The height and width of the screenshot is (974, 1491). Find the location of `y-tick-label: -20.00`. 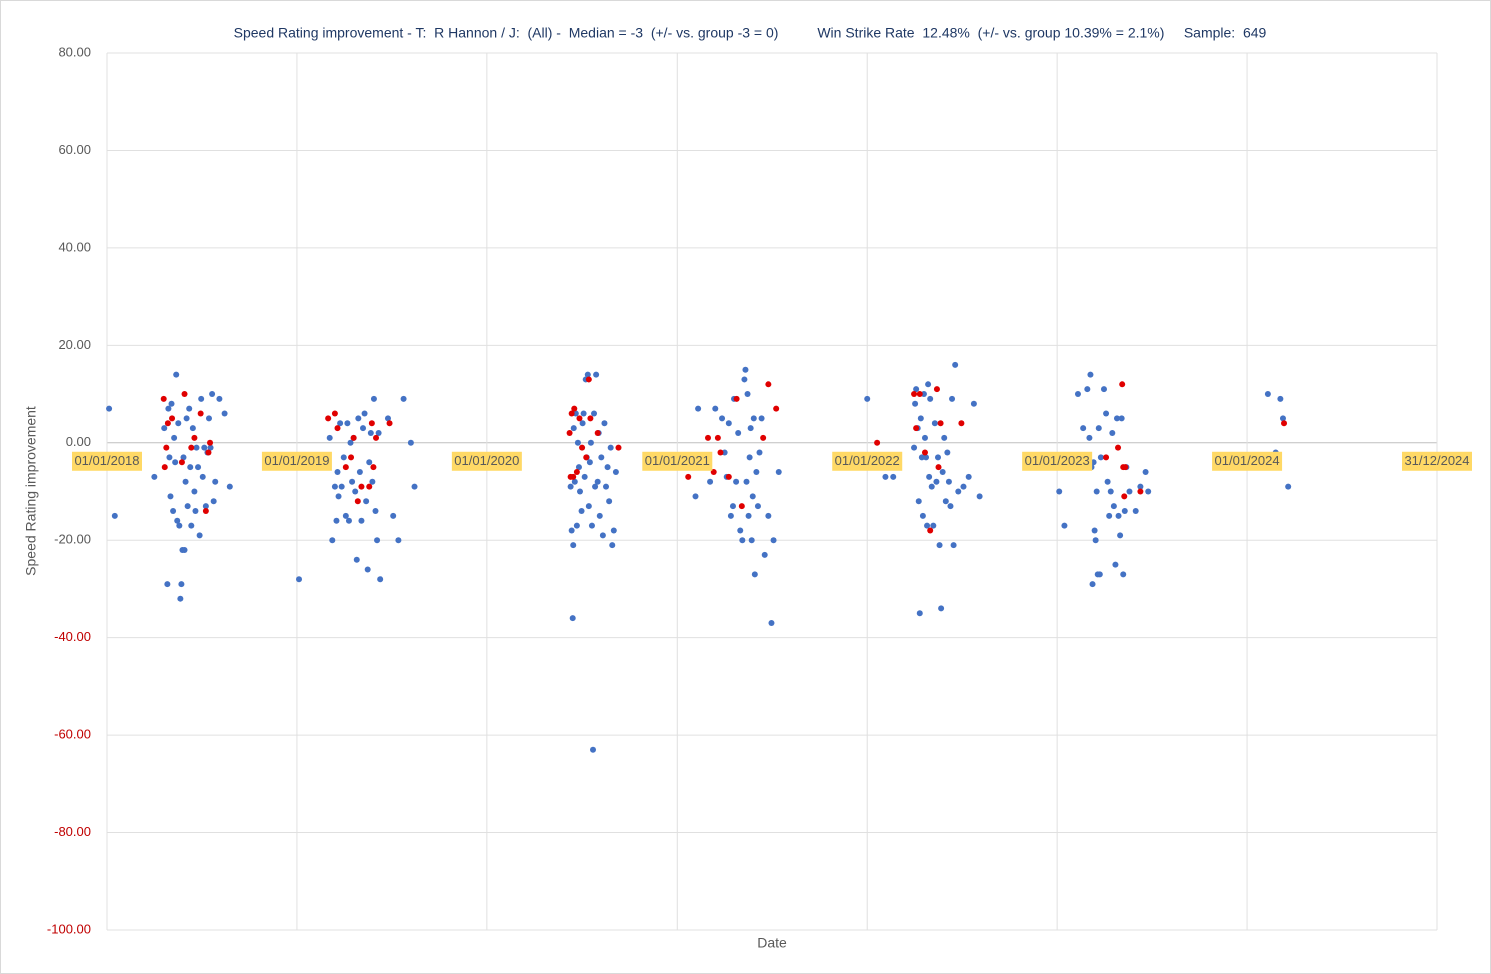

y-tick-label: -20.00 is located at coordinates (72, 539).